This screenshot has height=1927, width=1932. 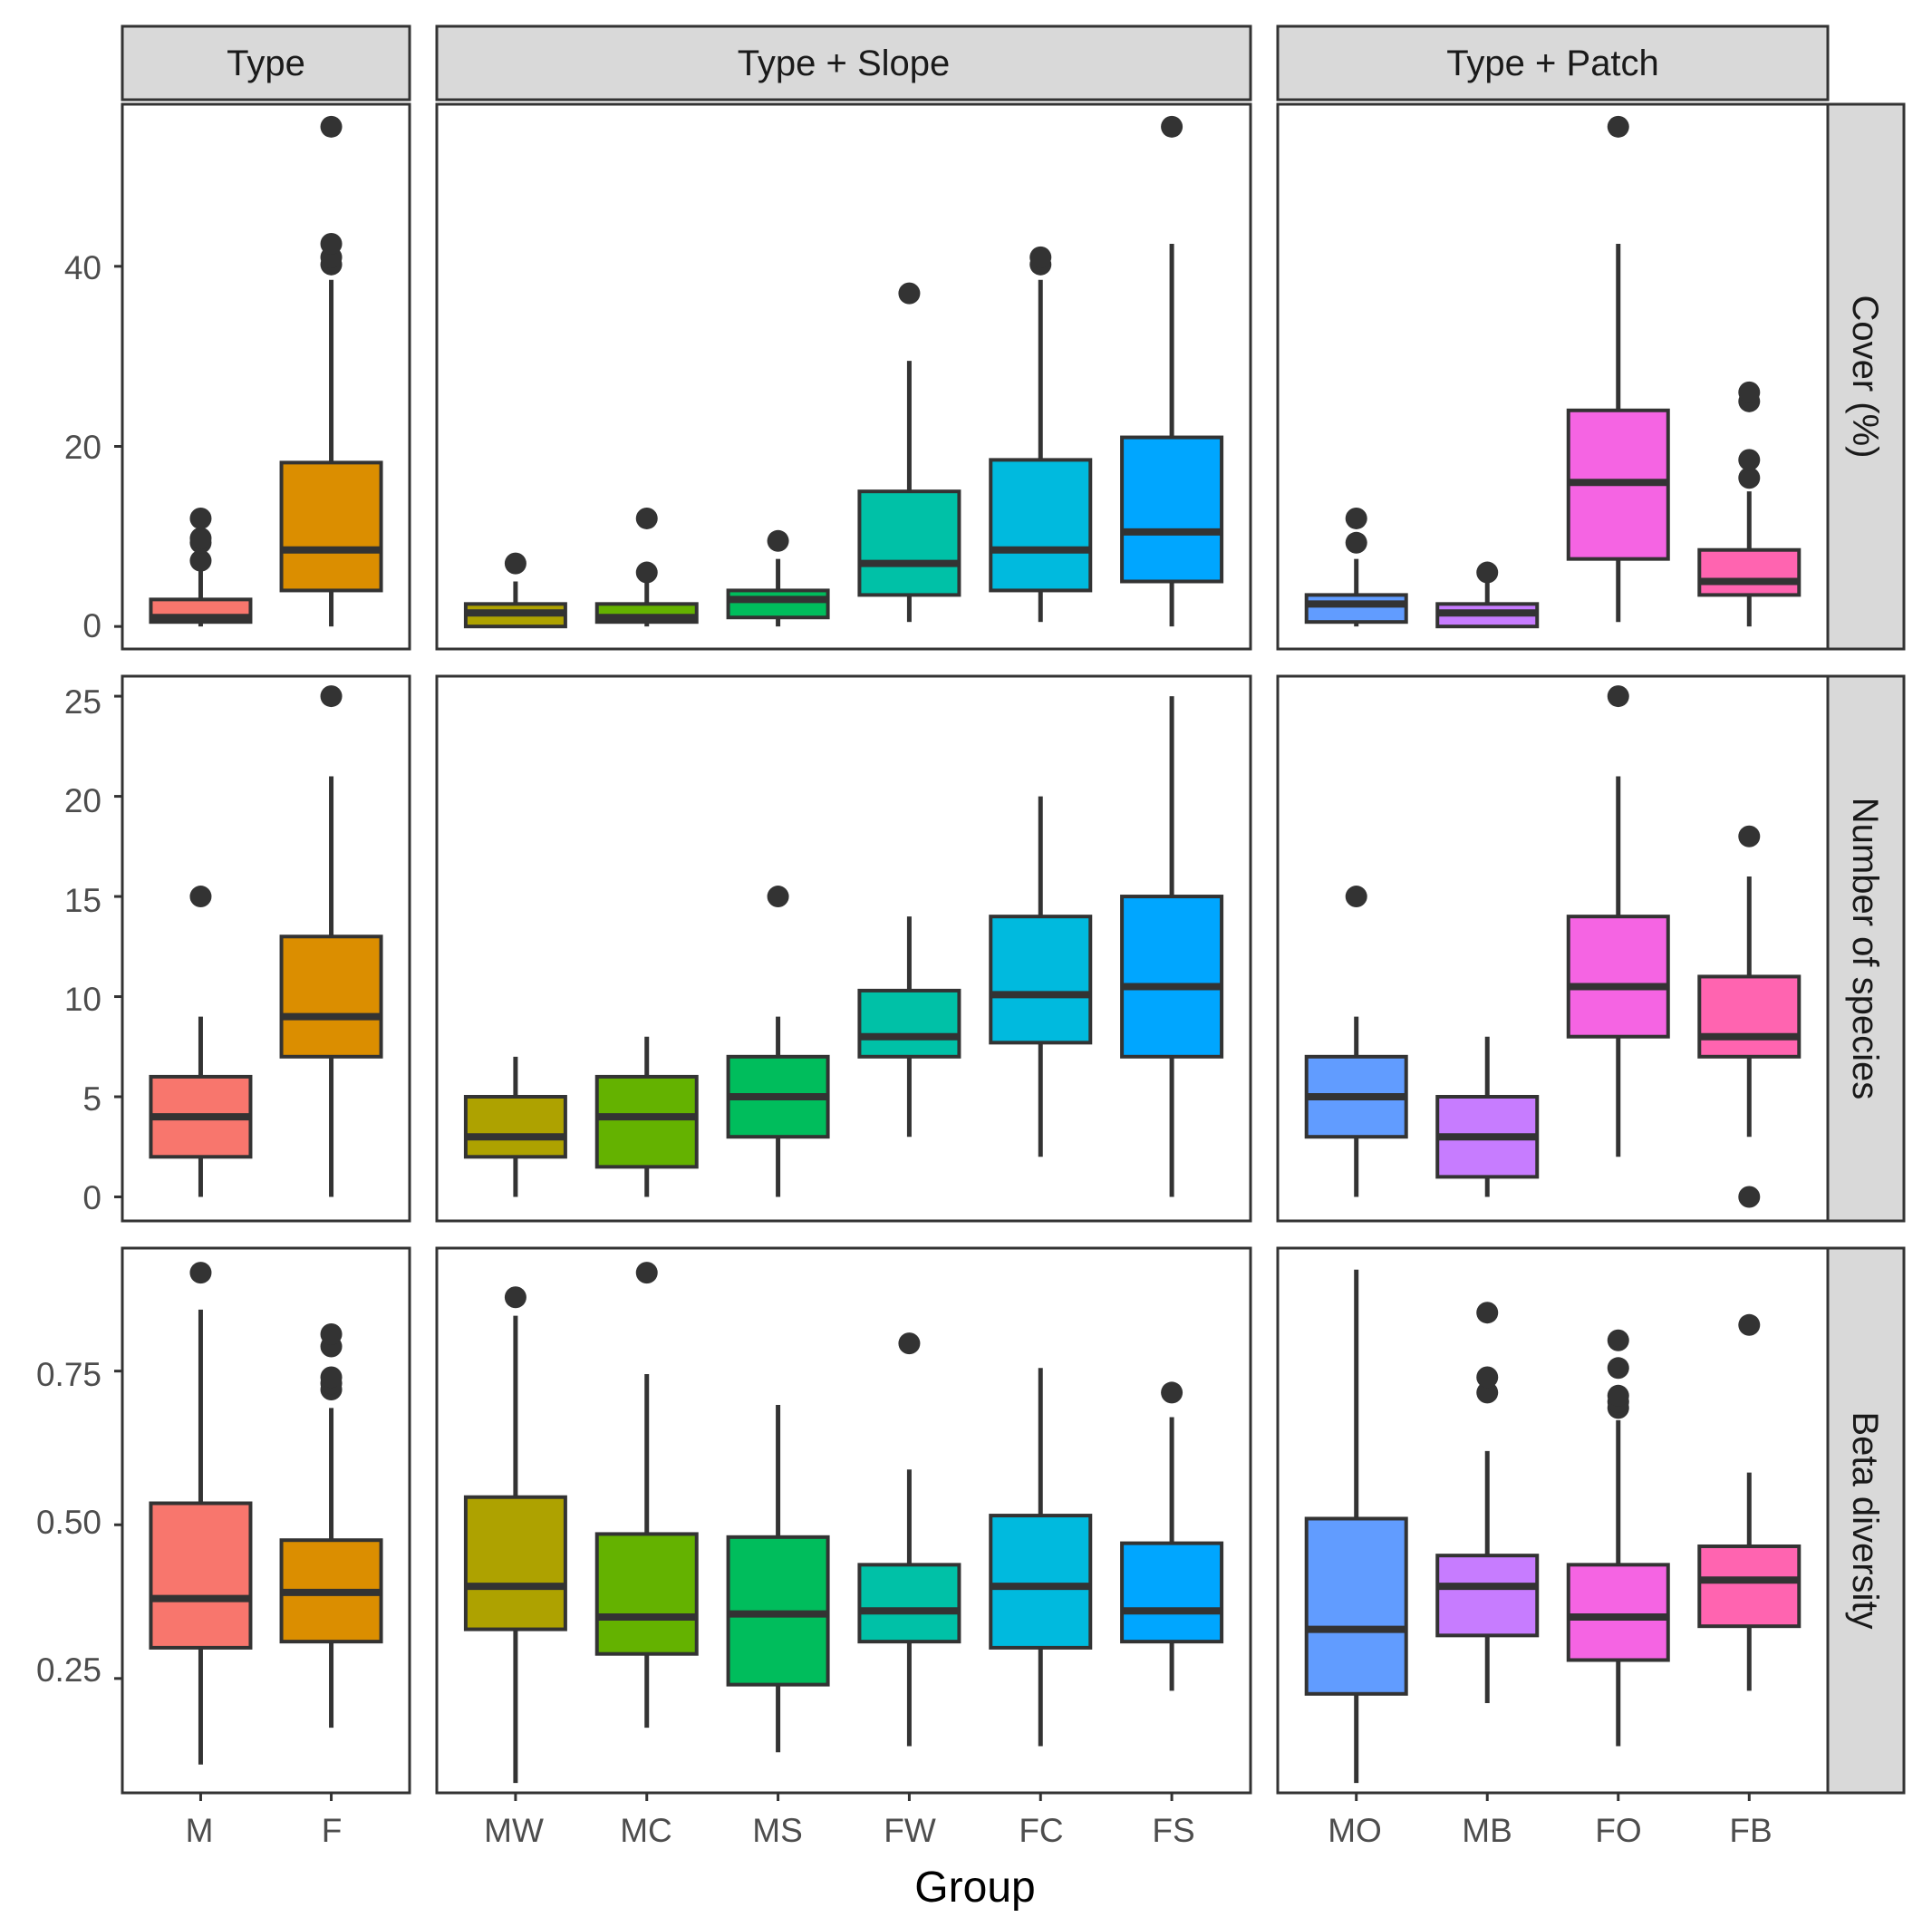 What do you see at coordinates (1865, 376) in the screenshot?
I see `row-strip-label: Cover (%)` at bounding box center [1865, 376].